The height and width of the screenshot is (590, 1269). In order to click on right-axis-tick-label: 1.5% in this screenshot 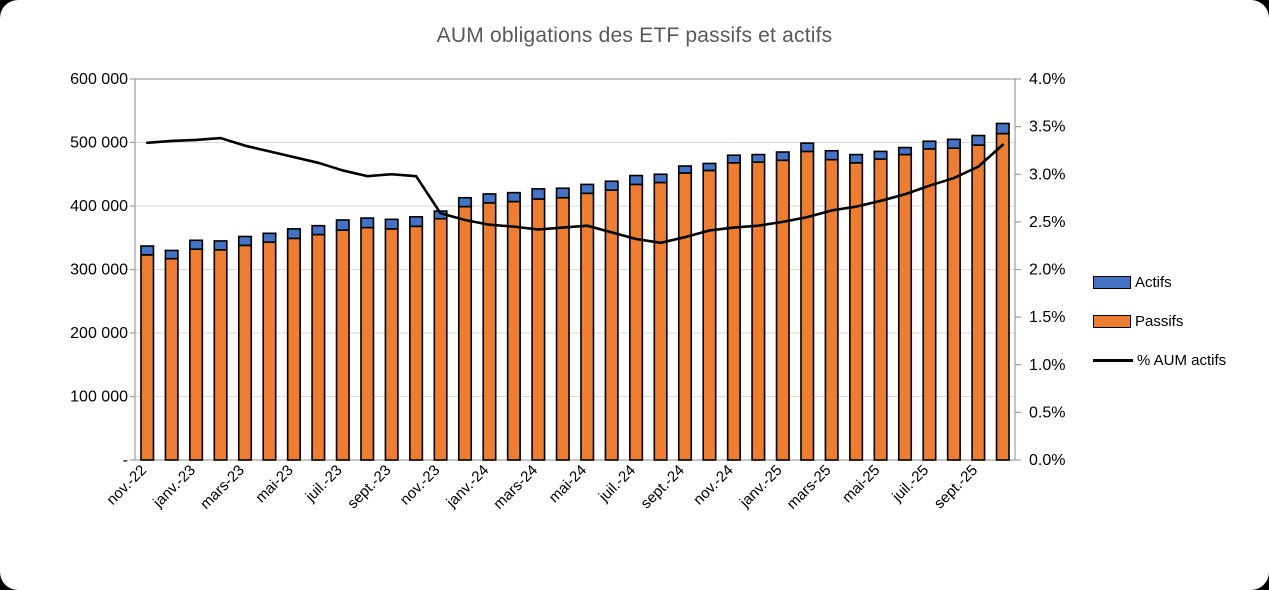, I will do `click(1047, 317)`.